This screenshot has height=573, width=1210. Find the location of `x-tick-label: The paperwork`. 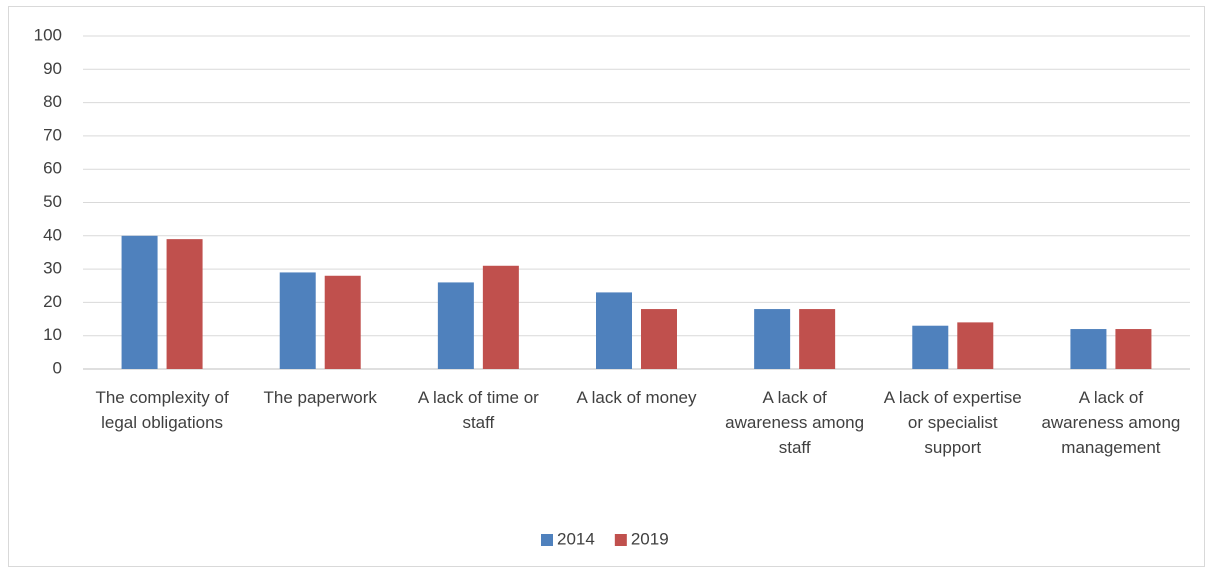

x-tick-label: The paperwork is located at coordinates (321, 397).